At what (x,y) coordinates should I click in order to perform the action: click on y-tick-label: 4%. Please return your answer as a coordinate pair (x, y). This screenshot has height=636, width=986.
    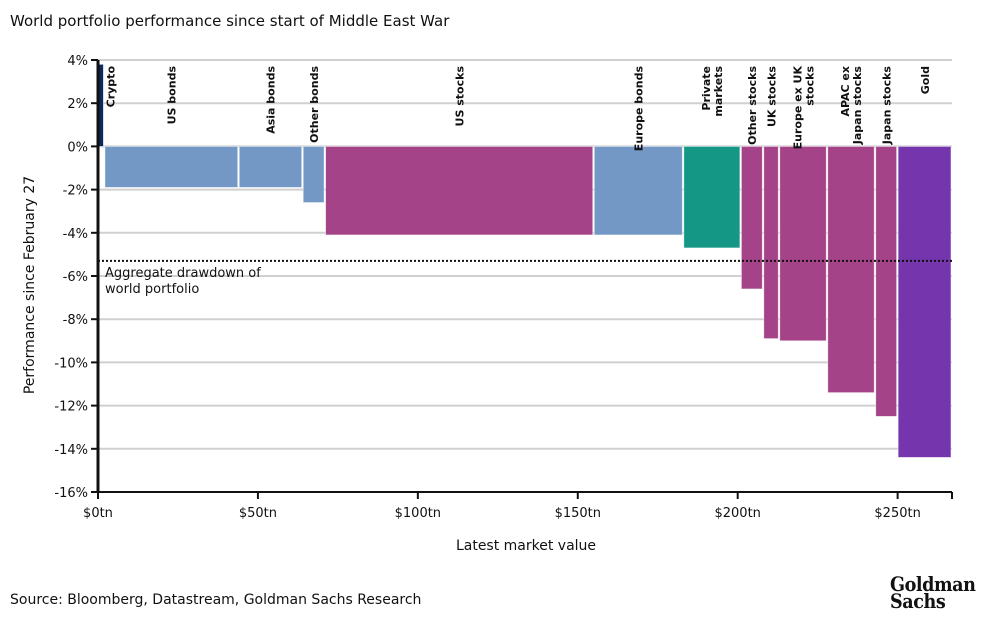
    Looking at the image, I should click on (77, 61).